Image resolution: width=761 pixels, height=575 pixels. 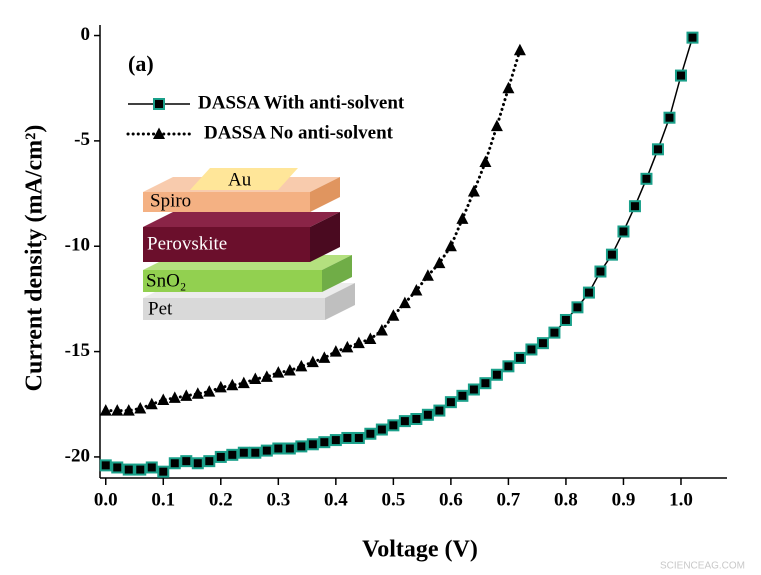 What do you see at coordinates (566, 499) in the screenshot?
I see `x-tick-label: 0.8` at bounding box center [566, 499].